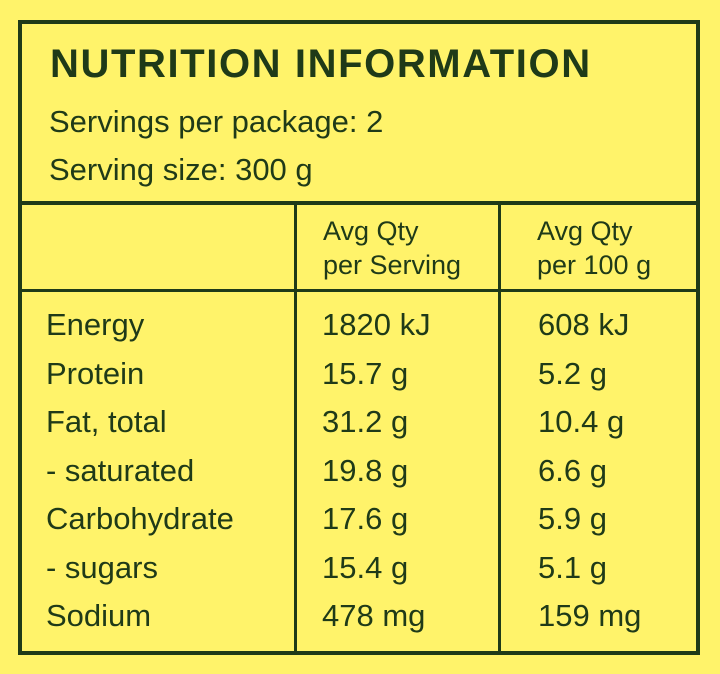 This screenshot has width=720, height=674. What do you see at coordinates (572, 373) in the screenshot?
I see `per-100g-value: 5.2 g` at bounding box center [572, 373].